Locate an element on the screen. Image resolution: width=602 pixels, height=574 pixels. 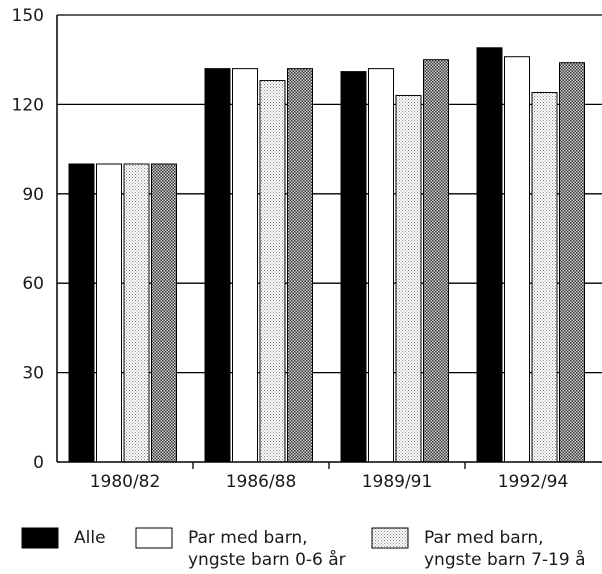
legend-label-3: yngste barn 7-19 å is located at coordinates (505, 559).